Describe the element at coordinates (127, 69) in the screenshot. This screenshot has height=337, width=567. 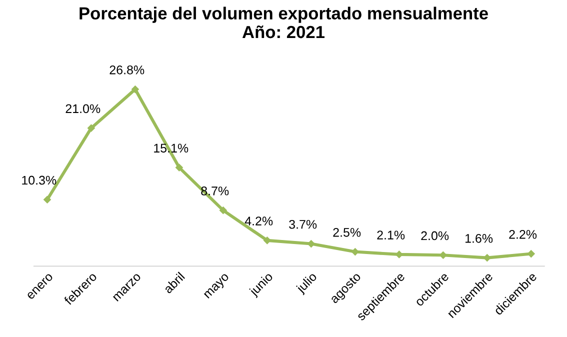
I see `data-label: 26.8%` at that location.